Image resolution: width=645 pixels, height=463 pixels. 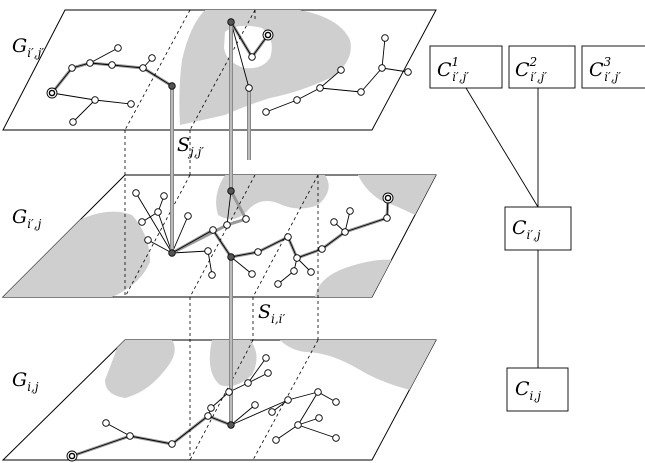 What do you see at coordinates (502, 227) in the screenshot?
I see `tree-edges` at bounding box center [502, 227].